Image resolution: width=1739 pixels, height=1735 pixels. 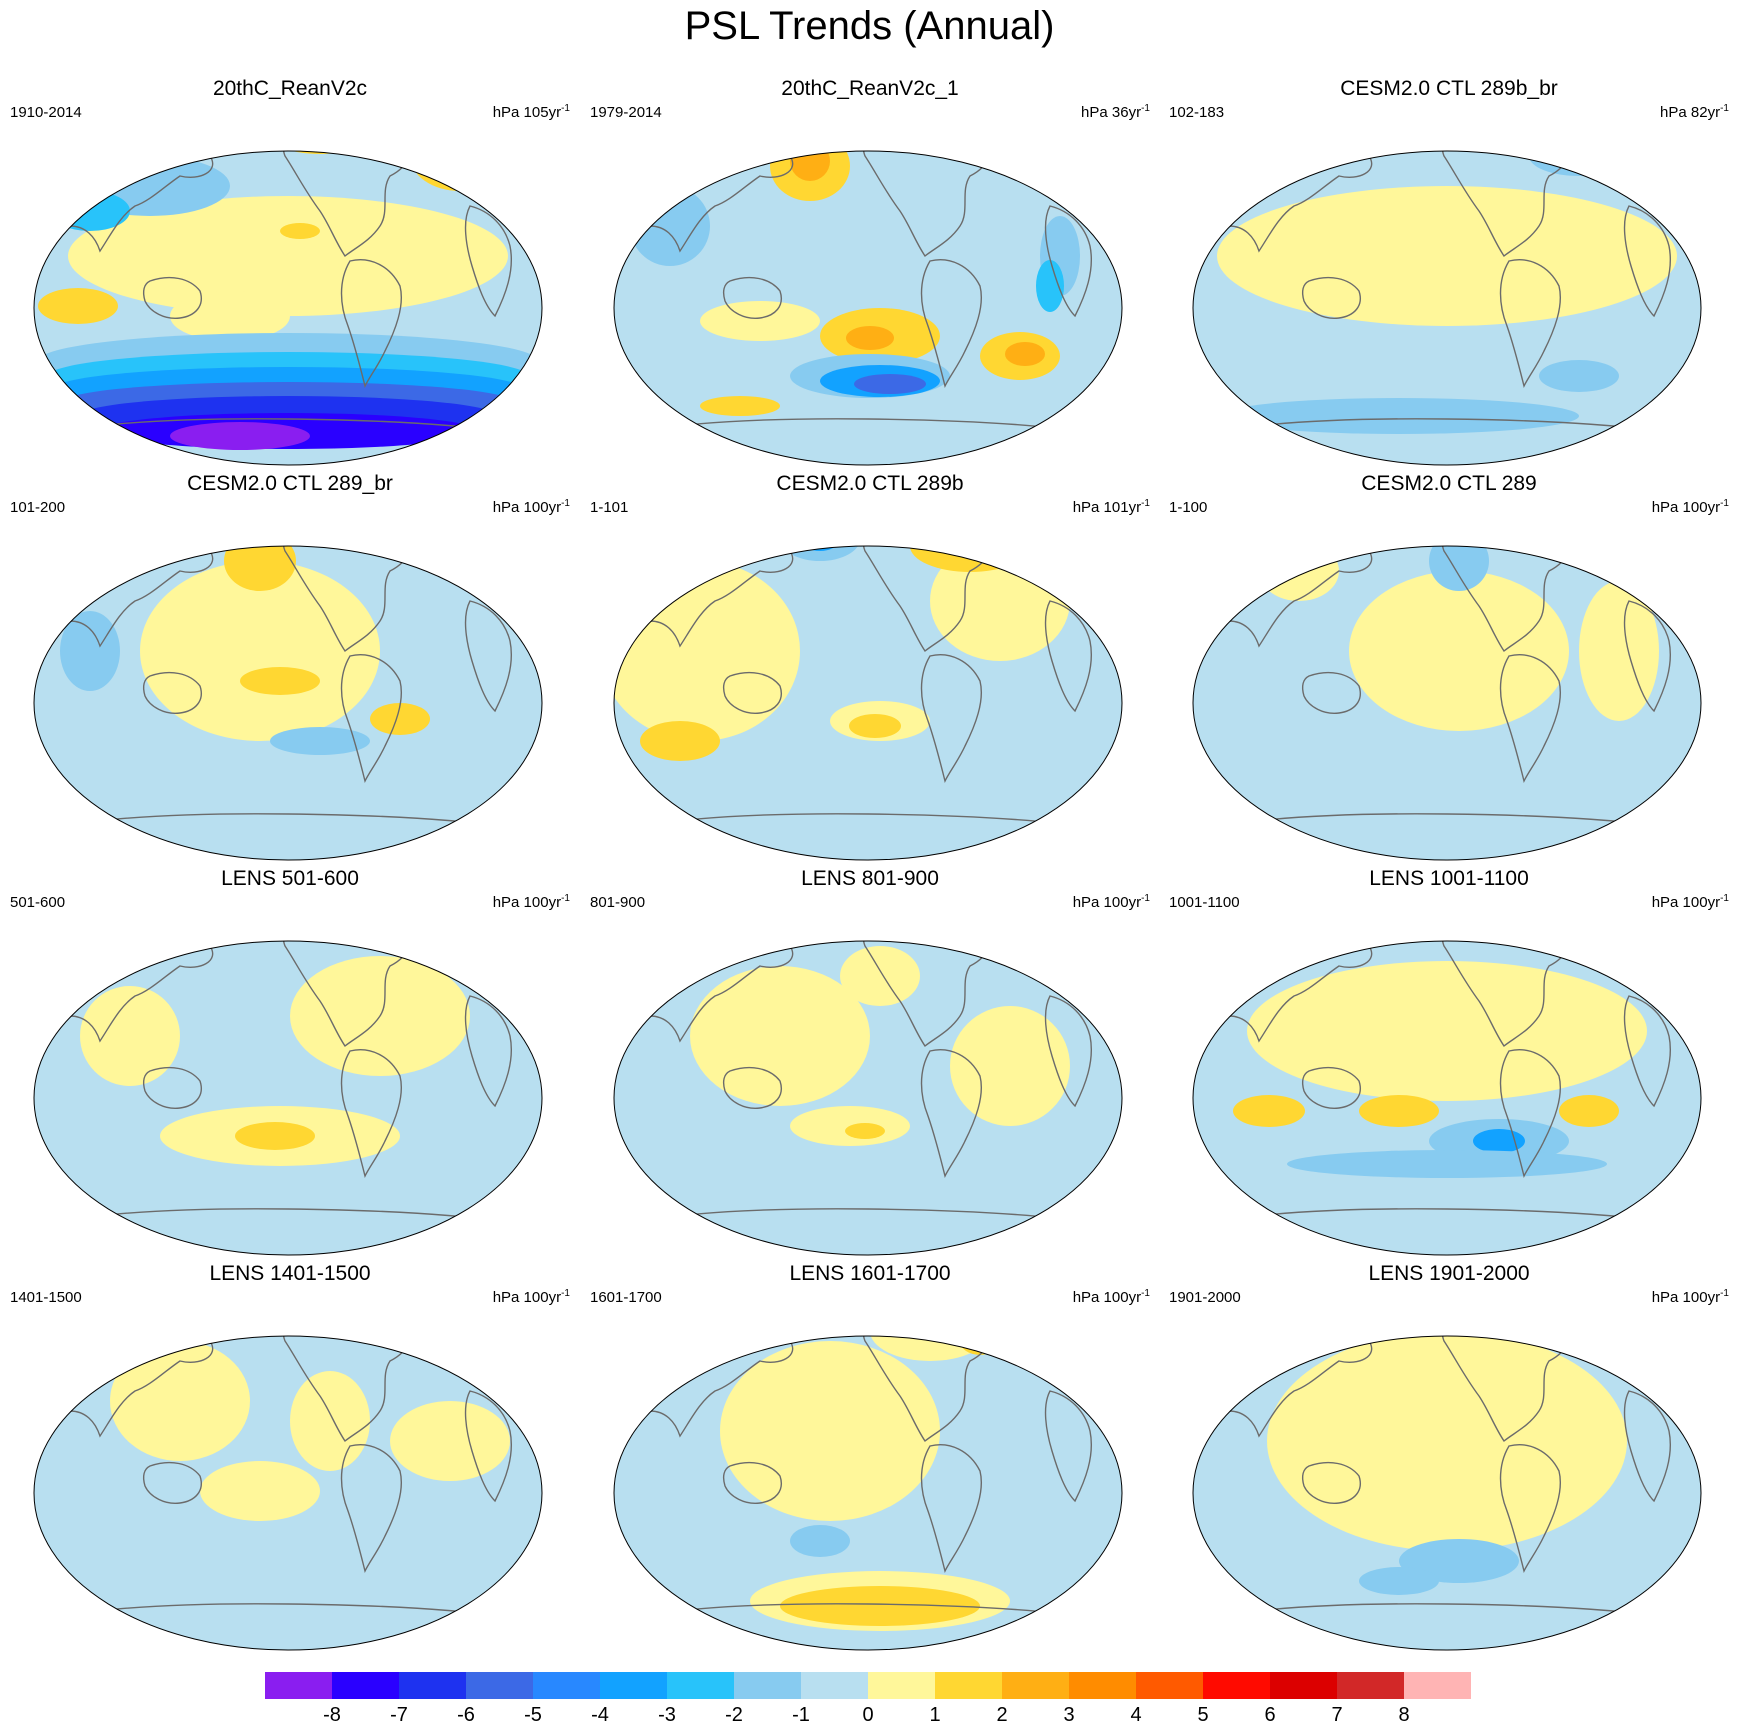 I want to click on units-text: hPa 101yr, so click(x=1107, y=507).